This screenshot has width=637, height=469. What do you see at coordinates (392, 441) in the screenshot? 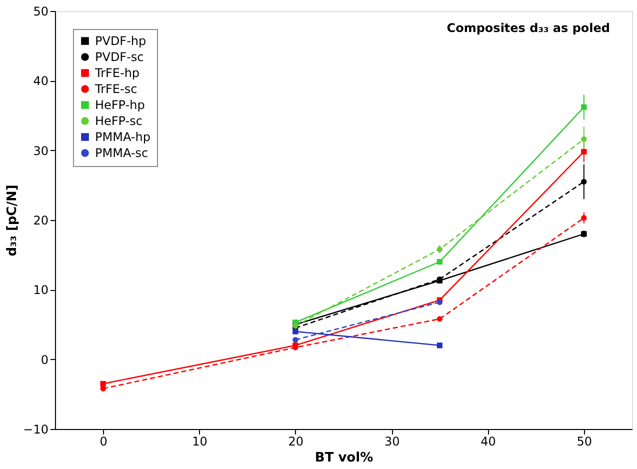
I see `x-tick-label: 30` at bounding box center [392, 441].